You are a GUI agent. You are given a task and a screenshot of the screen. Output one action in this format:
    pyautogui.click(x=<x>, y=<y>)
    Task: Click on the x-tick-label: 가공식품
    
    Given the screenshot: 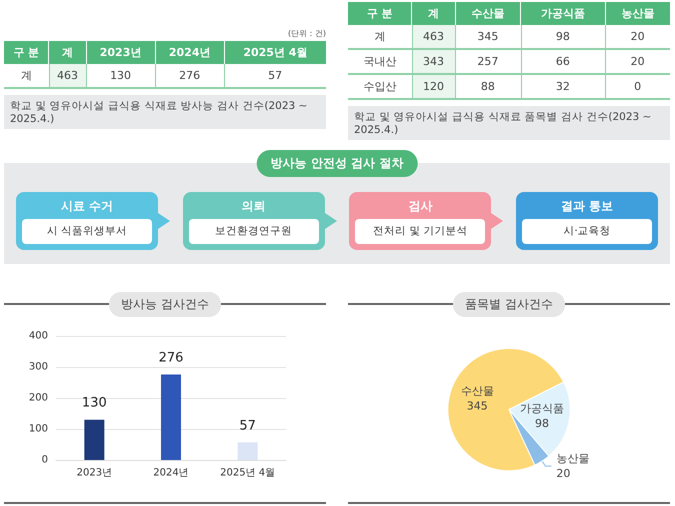 What is the action you would take?
    pyautogui.click(x=563, y=13)
    